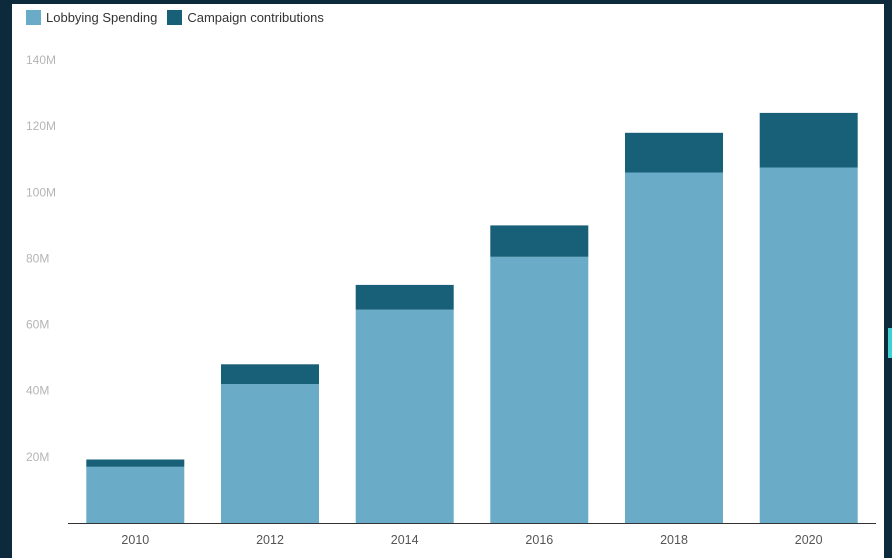 The width and height of the screenshot is (892, 558). Describe the element at coordinates (37, 457) in the screenshot. I see `y-tick-label: 20M` at that location.